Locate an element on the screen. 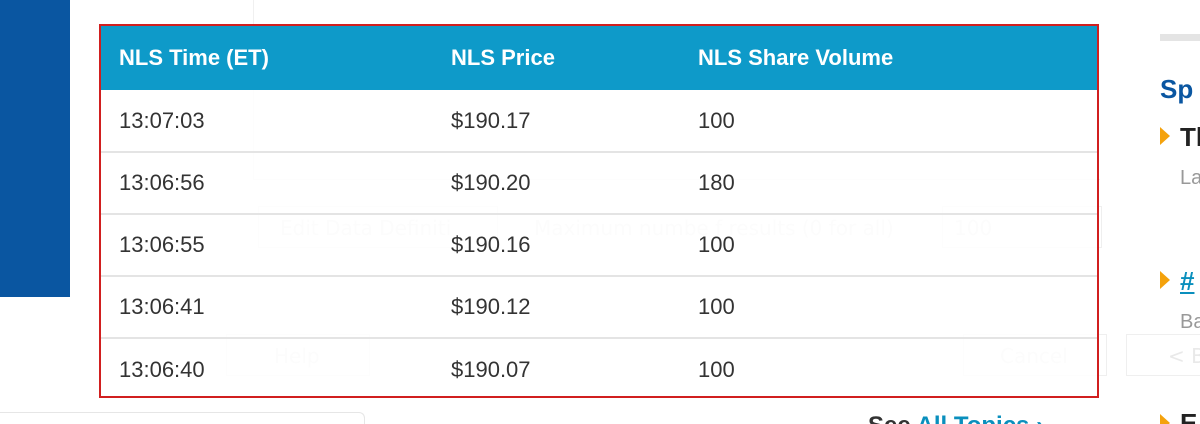 This screenshot has height=424, width=1200. cell-price: $190.16 is located at coordinates (556, 244).